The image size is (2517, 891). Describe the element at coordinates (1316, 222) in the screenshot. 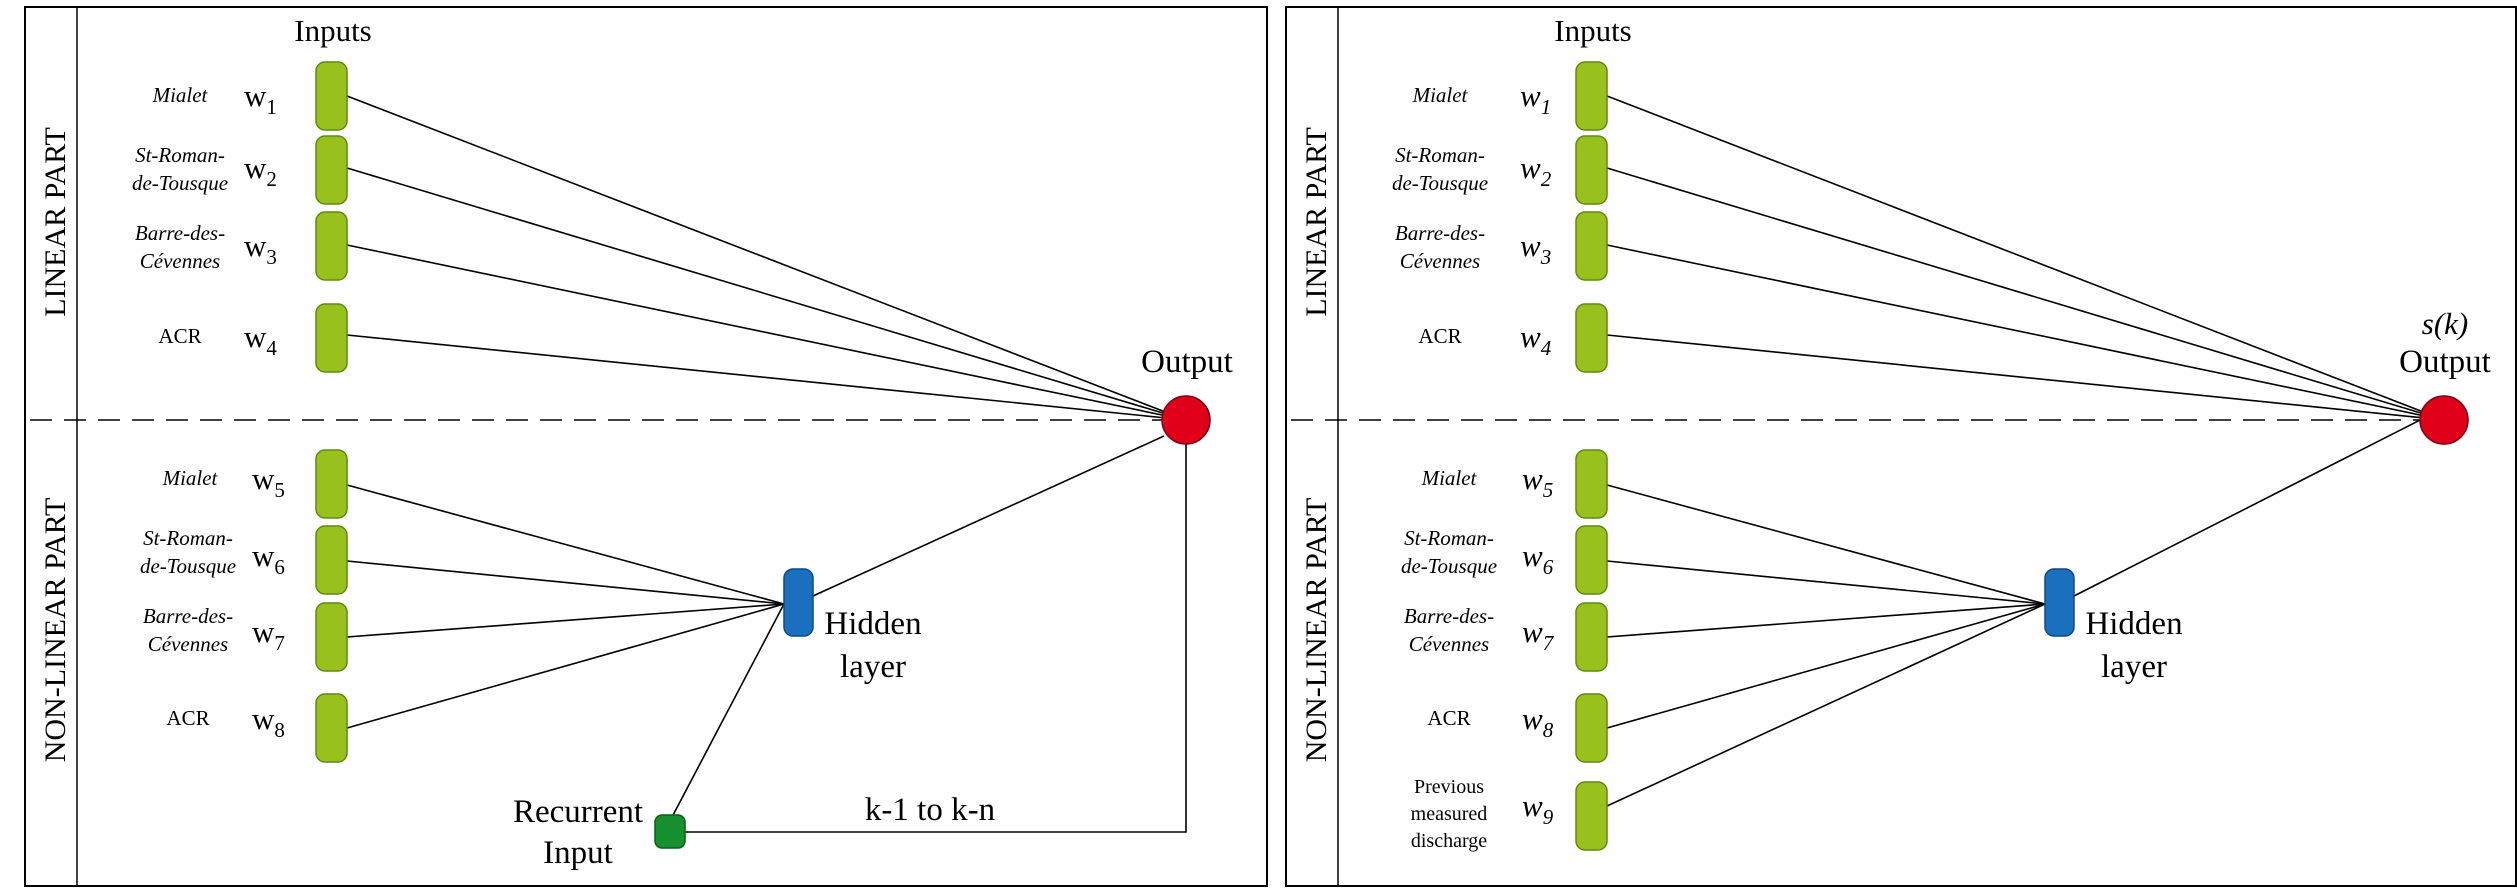

I see `right-linear-part-label: LINEAR PART` at that location.